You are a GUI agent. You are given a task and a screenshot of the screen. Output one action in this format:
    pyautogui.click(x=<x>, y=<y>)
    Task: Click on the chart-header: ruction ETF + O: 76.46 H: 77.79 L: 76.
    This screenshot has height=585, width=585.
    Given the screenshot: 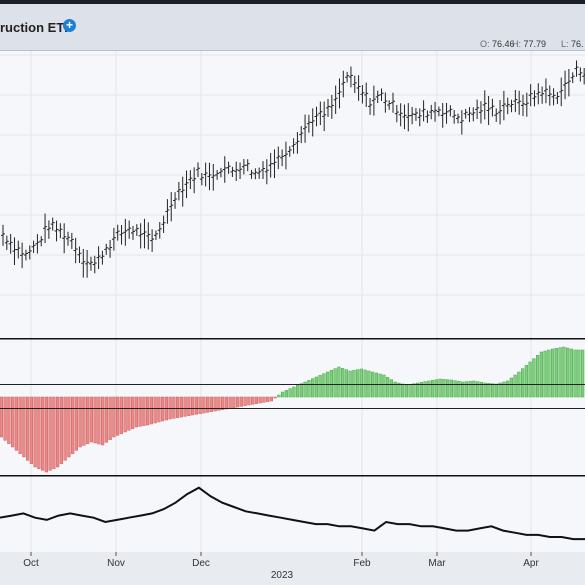 What is the action you would take?
    pyautogui.click(x=292, y=27)
    